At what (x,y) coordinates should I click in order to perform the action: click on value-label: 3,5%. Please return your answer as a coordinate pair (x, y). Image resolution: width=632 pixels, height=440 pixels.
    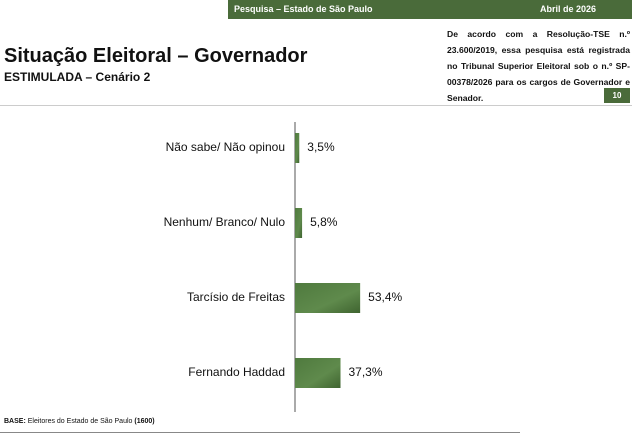
    Looking at the image, I should click on (321, 147).